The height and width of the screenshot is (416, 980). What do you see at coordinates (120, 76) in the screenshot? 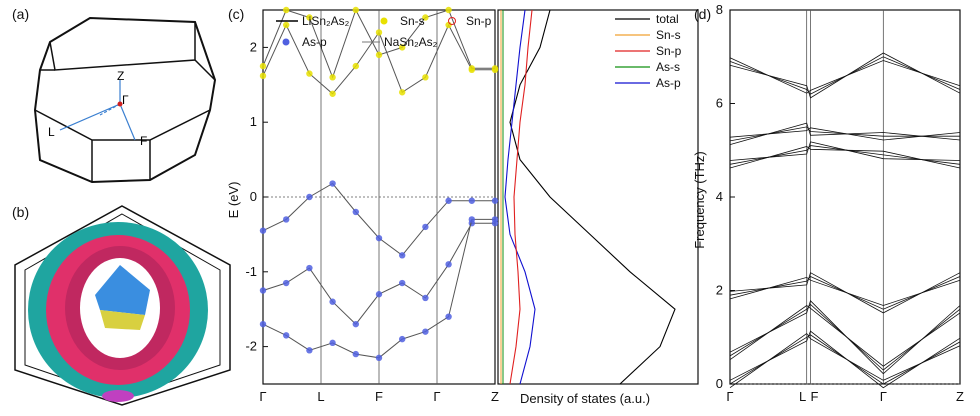
I see `bz-point-z: Z` at bounding box center [120, 76].